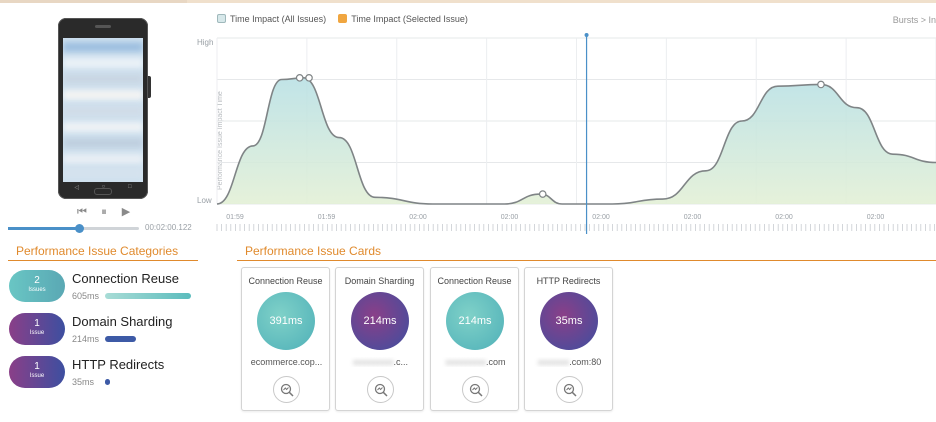 Image resolution: width=936 pixels, height=422 pixels. Describe the element at coordinates (205, 42) in the screenshot. I see `y-axis-high-label: High` at that location.